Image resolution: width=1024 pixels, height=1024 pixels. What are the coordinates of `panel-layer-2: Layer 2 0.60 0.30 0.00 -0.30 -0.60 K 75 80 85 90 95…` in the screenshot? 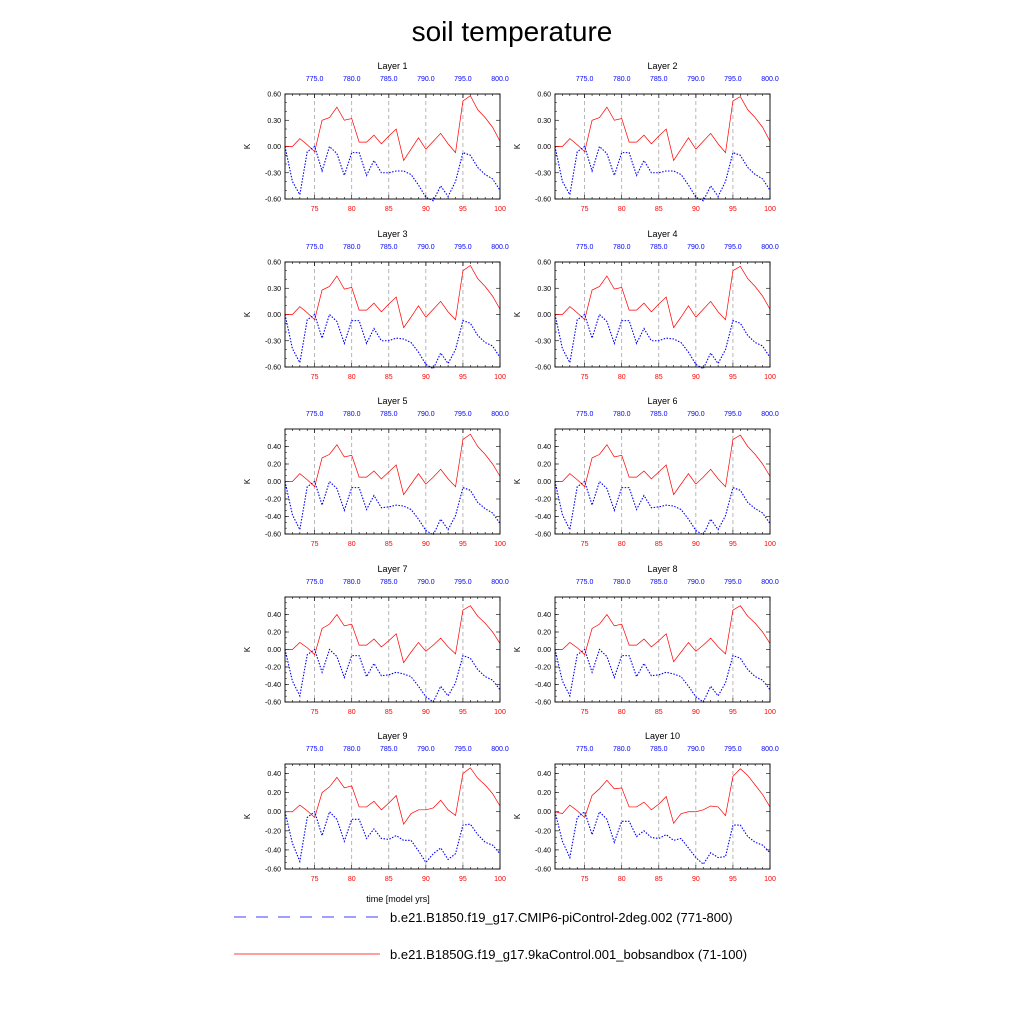 It's located at (646, 137).